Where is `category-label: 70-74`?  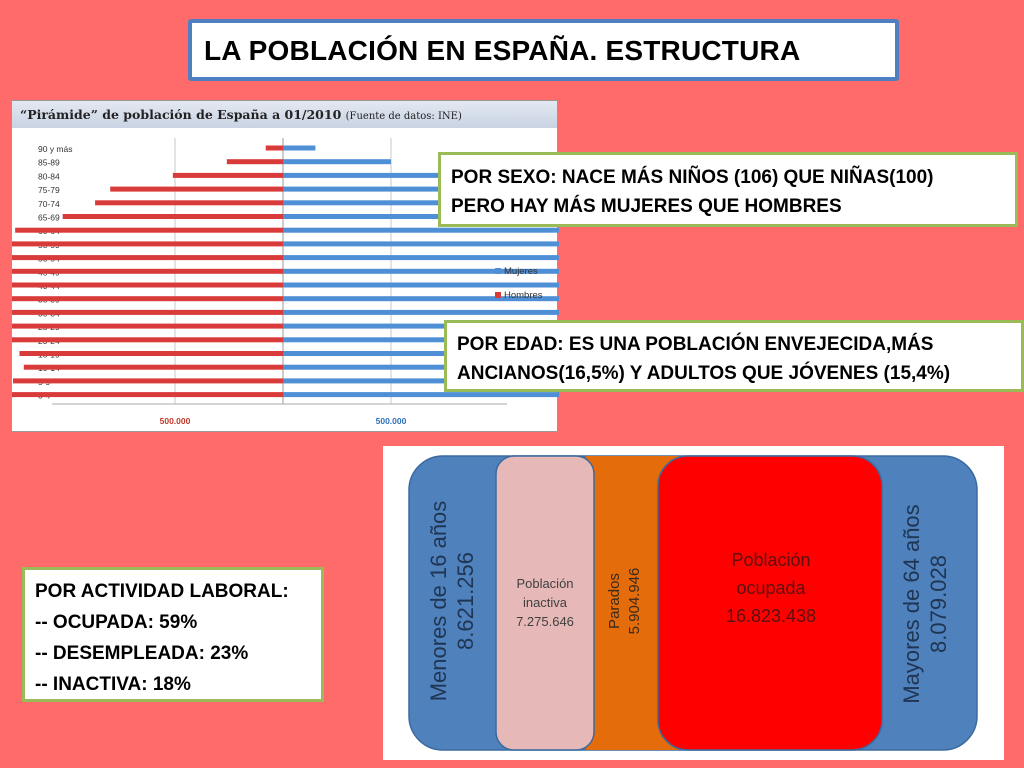 category-label: 70-74 is located at coordinates (49, 204).